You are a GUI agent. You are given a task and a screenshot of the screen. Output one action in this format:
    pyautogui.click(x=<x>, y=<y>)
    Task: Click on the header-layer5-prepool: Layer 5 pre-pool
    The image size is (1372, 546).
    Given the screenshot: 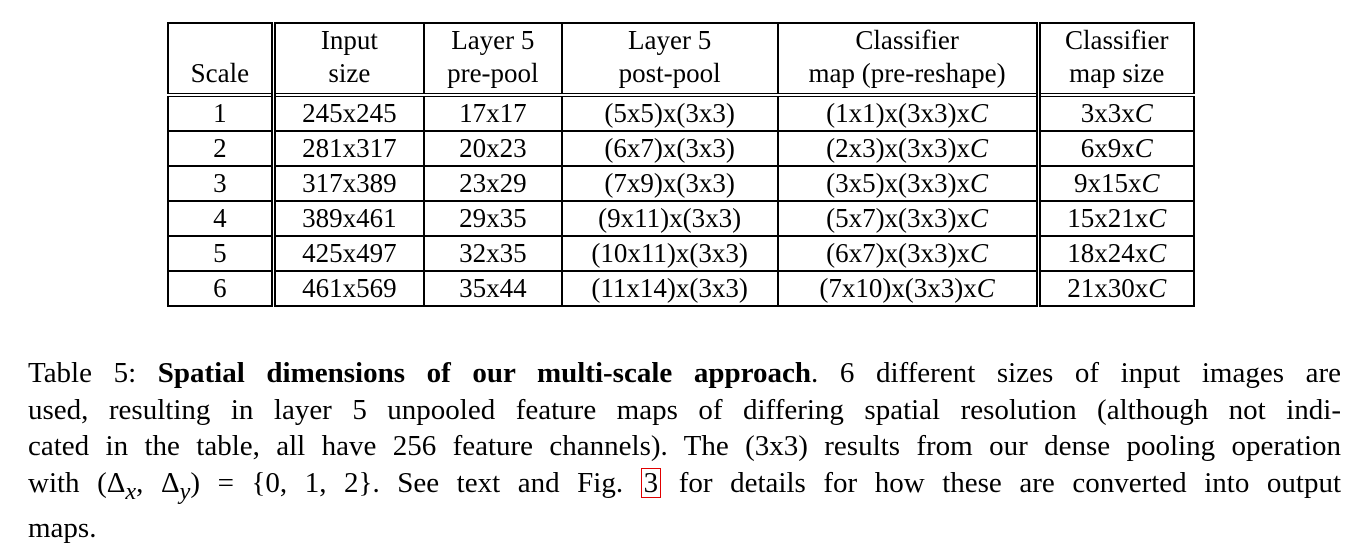 What is the action you would take?
    pyautogui.click(x=493, y=59)
    